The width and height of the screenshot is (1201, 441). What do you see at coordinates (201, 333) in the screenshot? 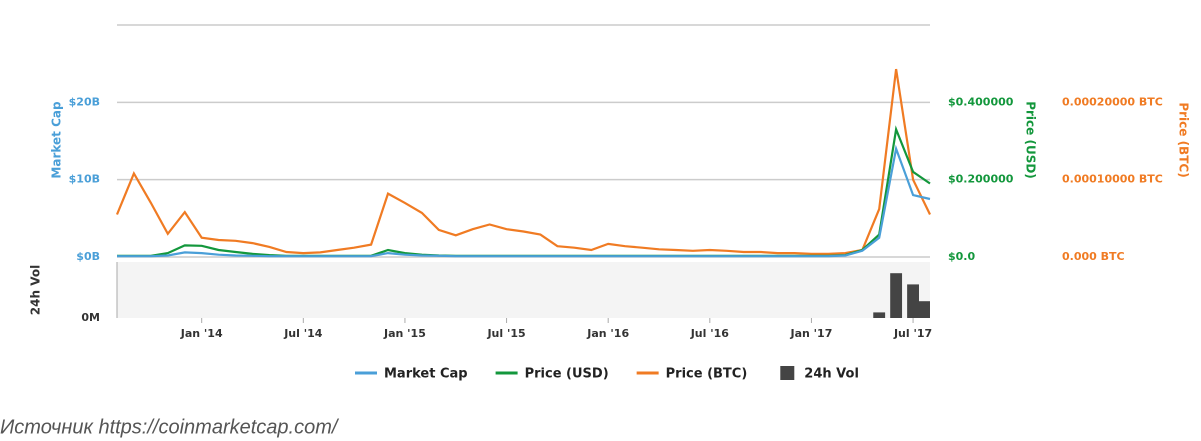
I see `x-tick-label: Jan '14` at bounding box center [201, 333].